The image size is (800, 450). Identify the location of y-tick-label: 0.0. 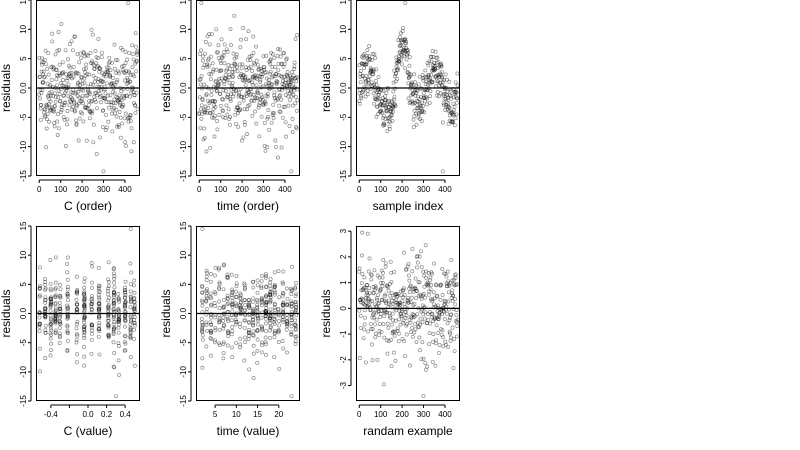
(183, 88).